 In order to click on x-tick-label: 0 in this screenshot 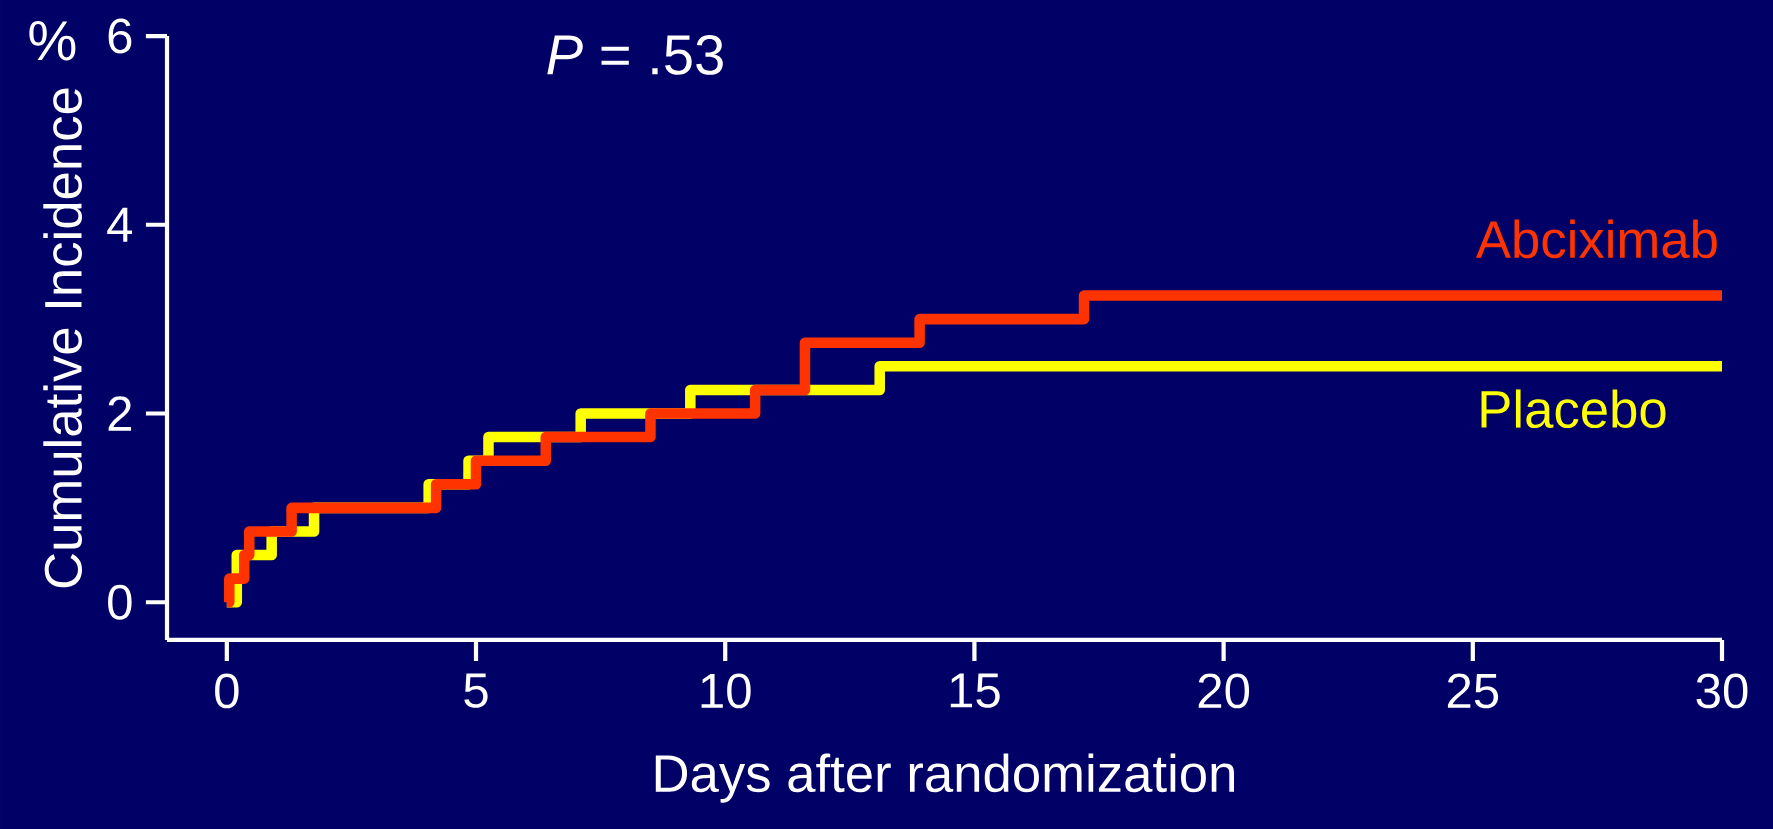, I will do `click(227, 691)`.